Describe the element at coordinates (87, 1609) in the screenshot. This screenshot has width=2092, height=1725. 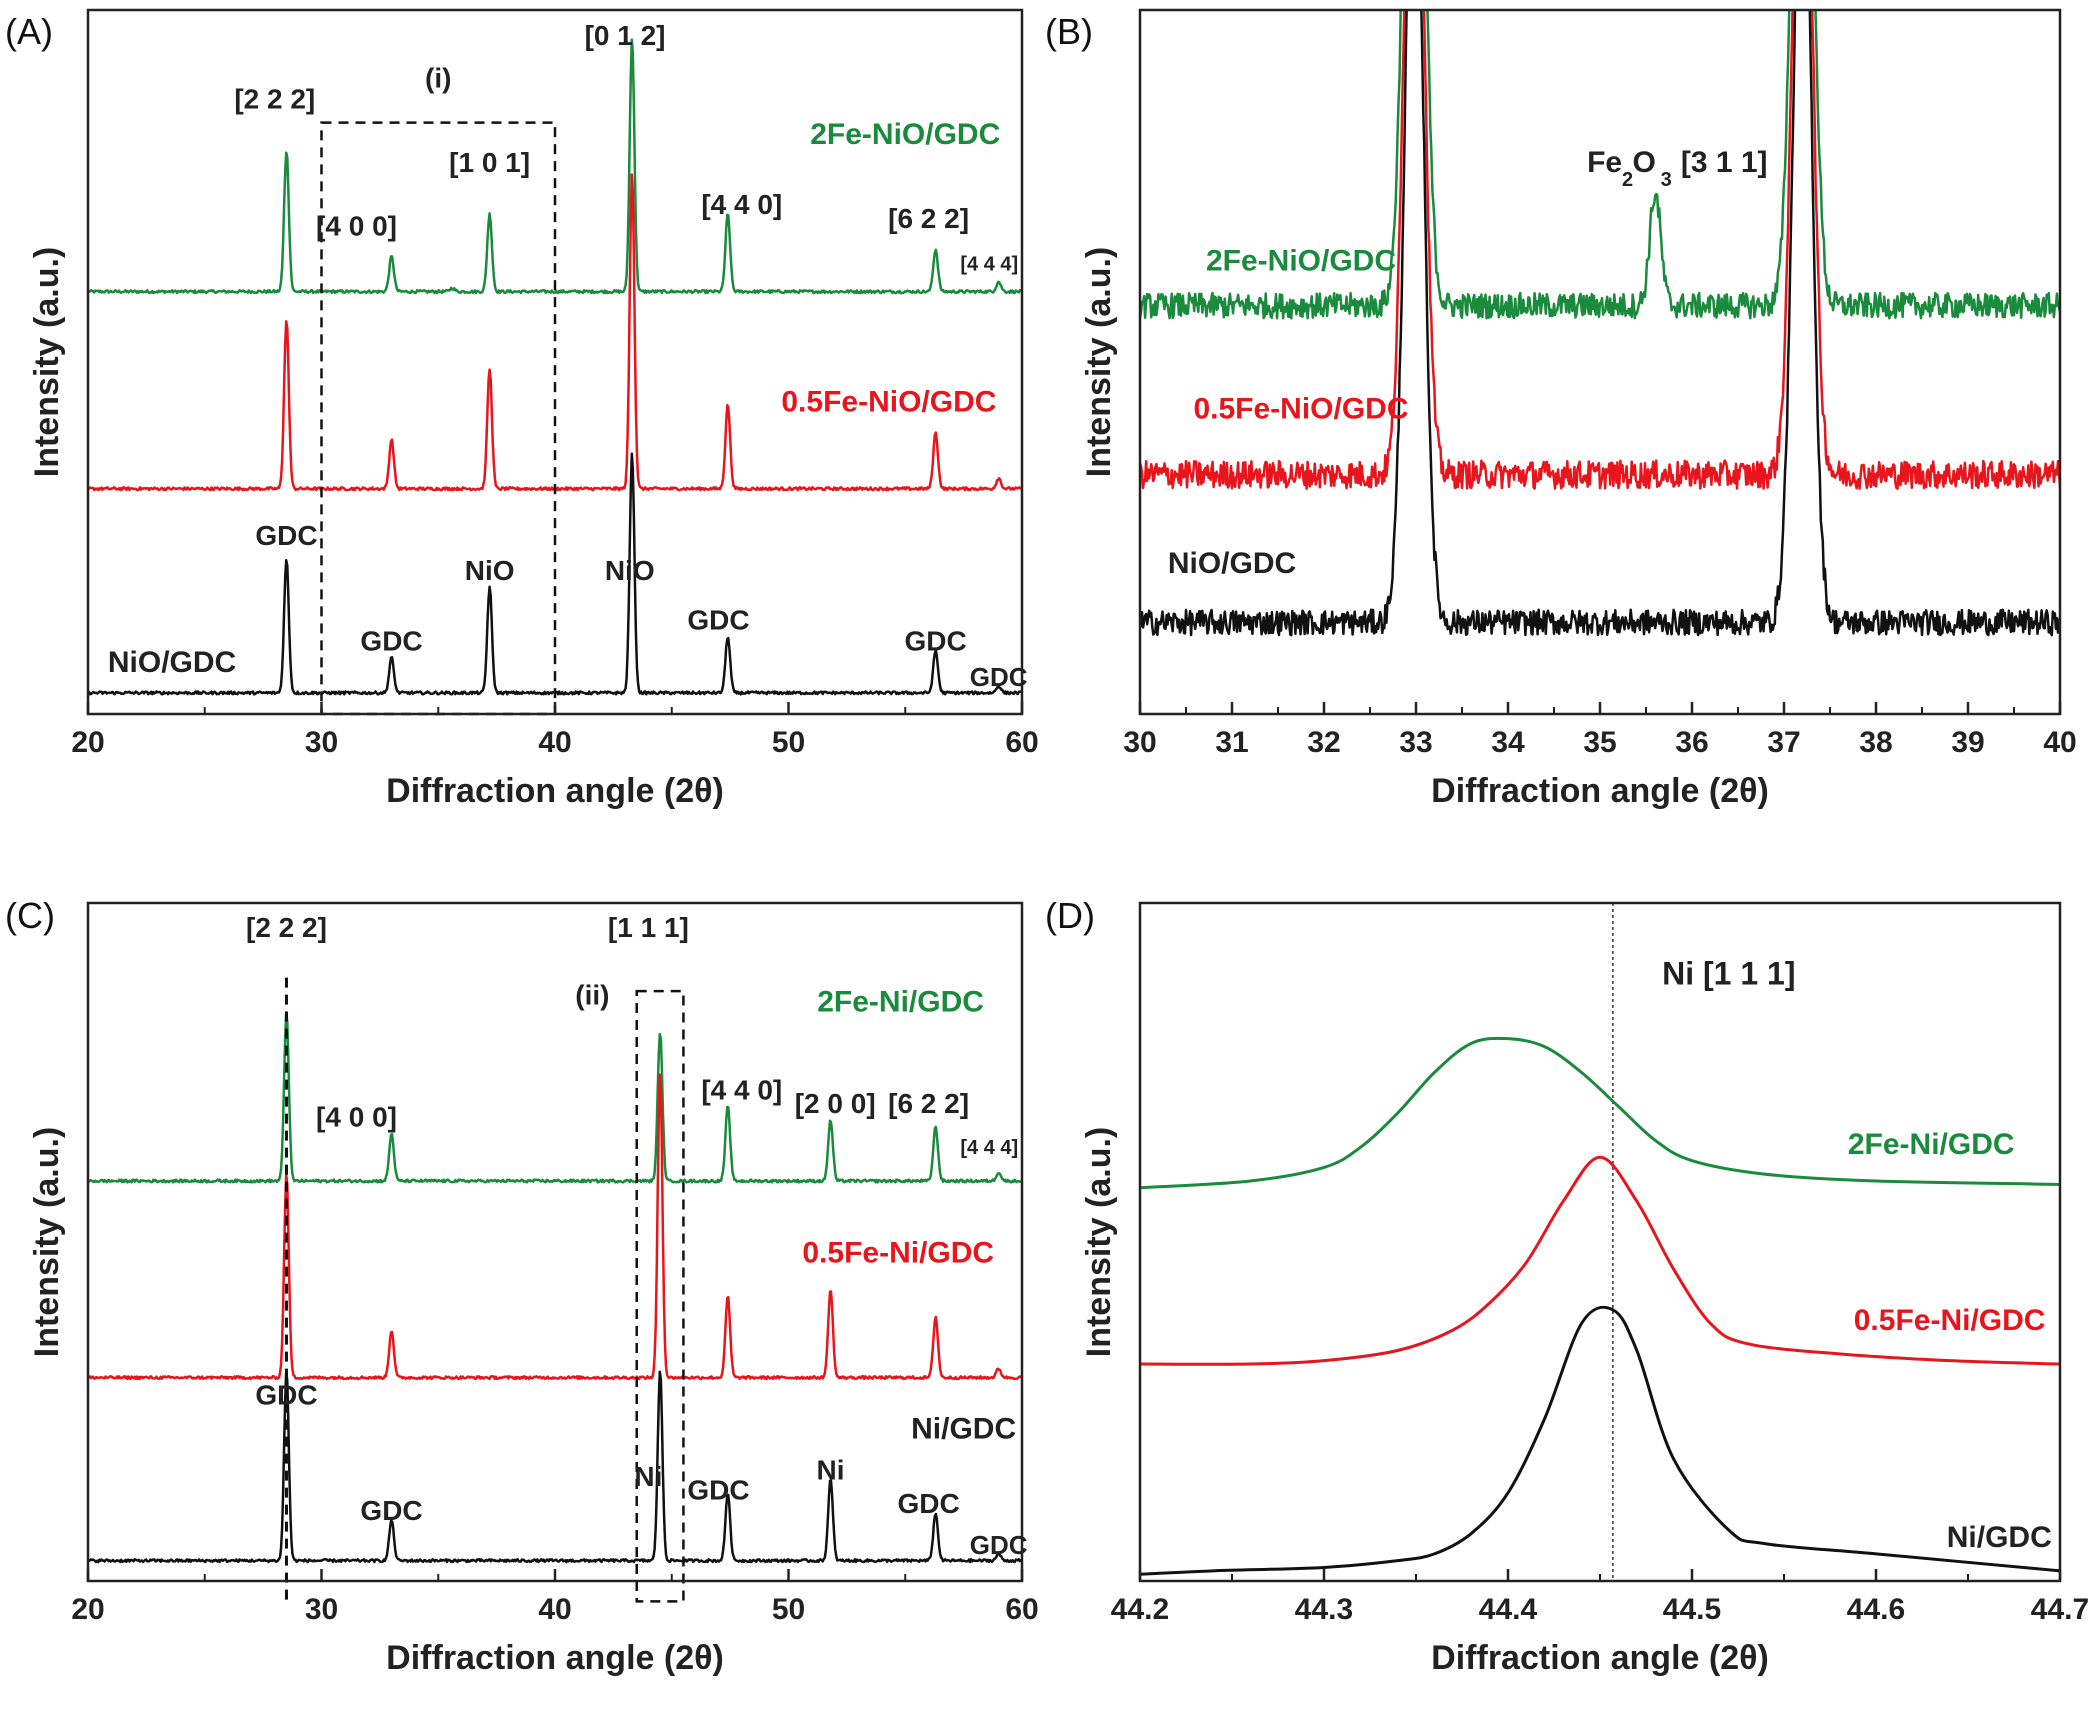
I see `x-tick-label: 20` at that location.